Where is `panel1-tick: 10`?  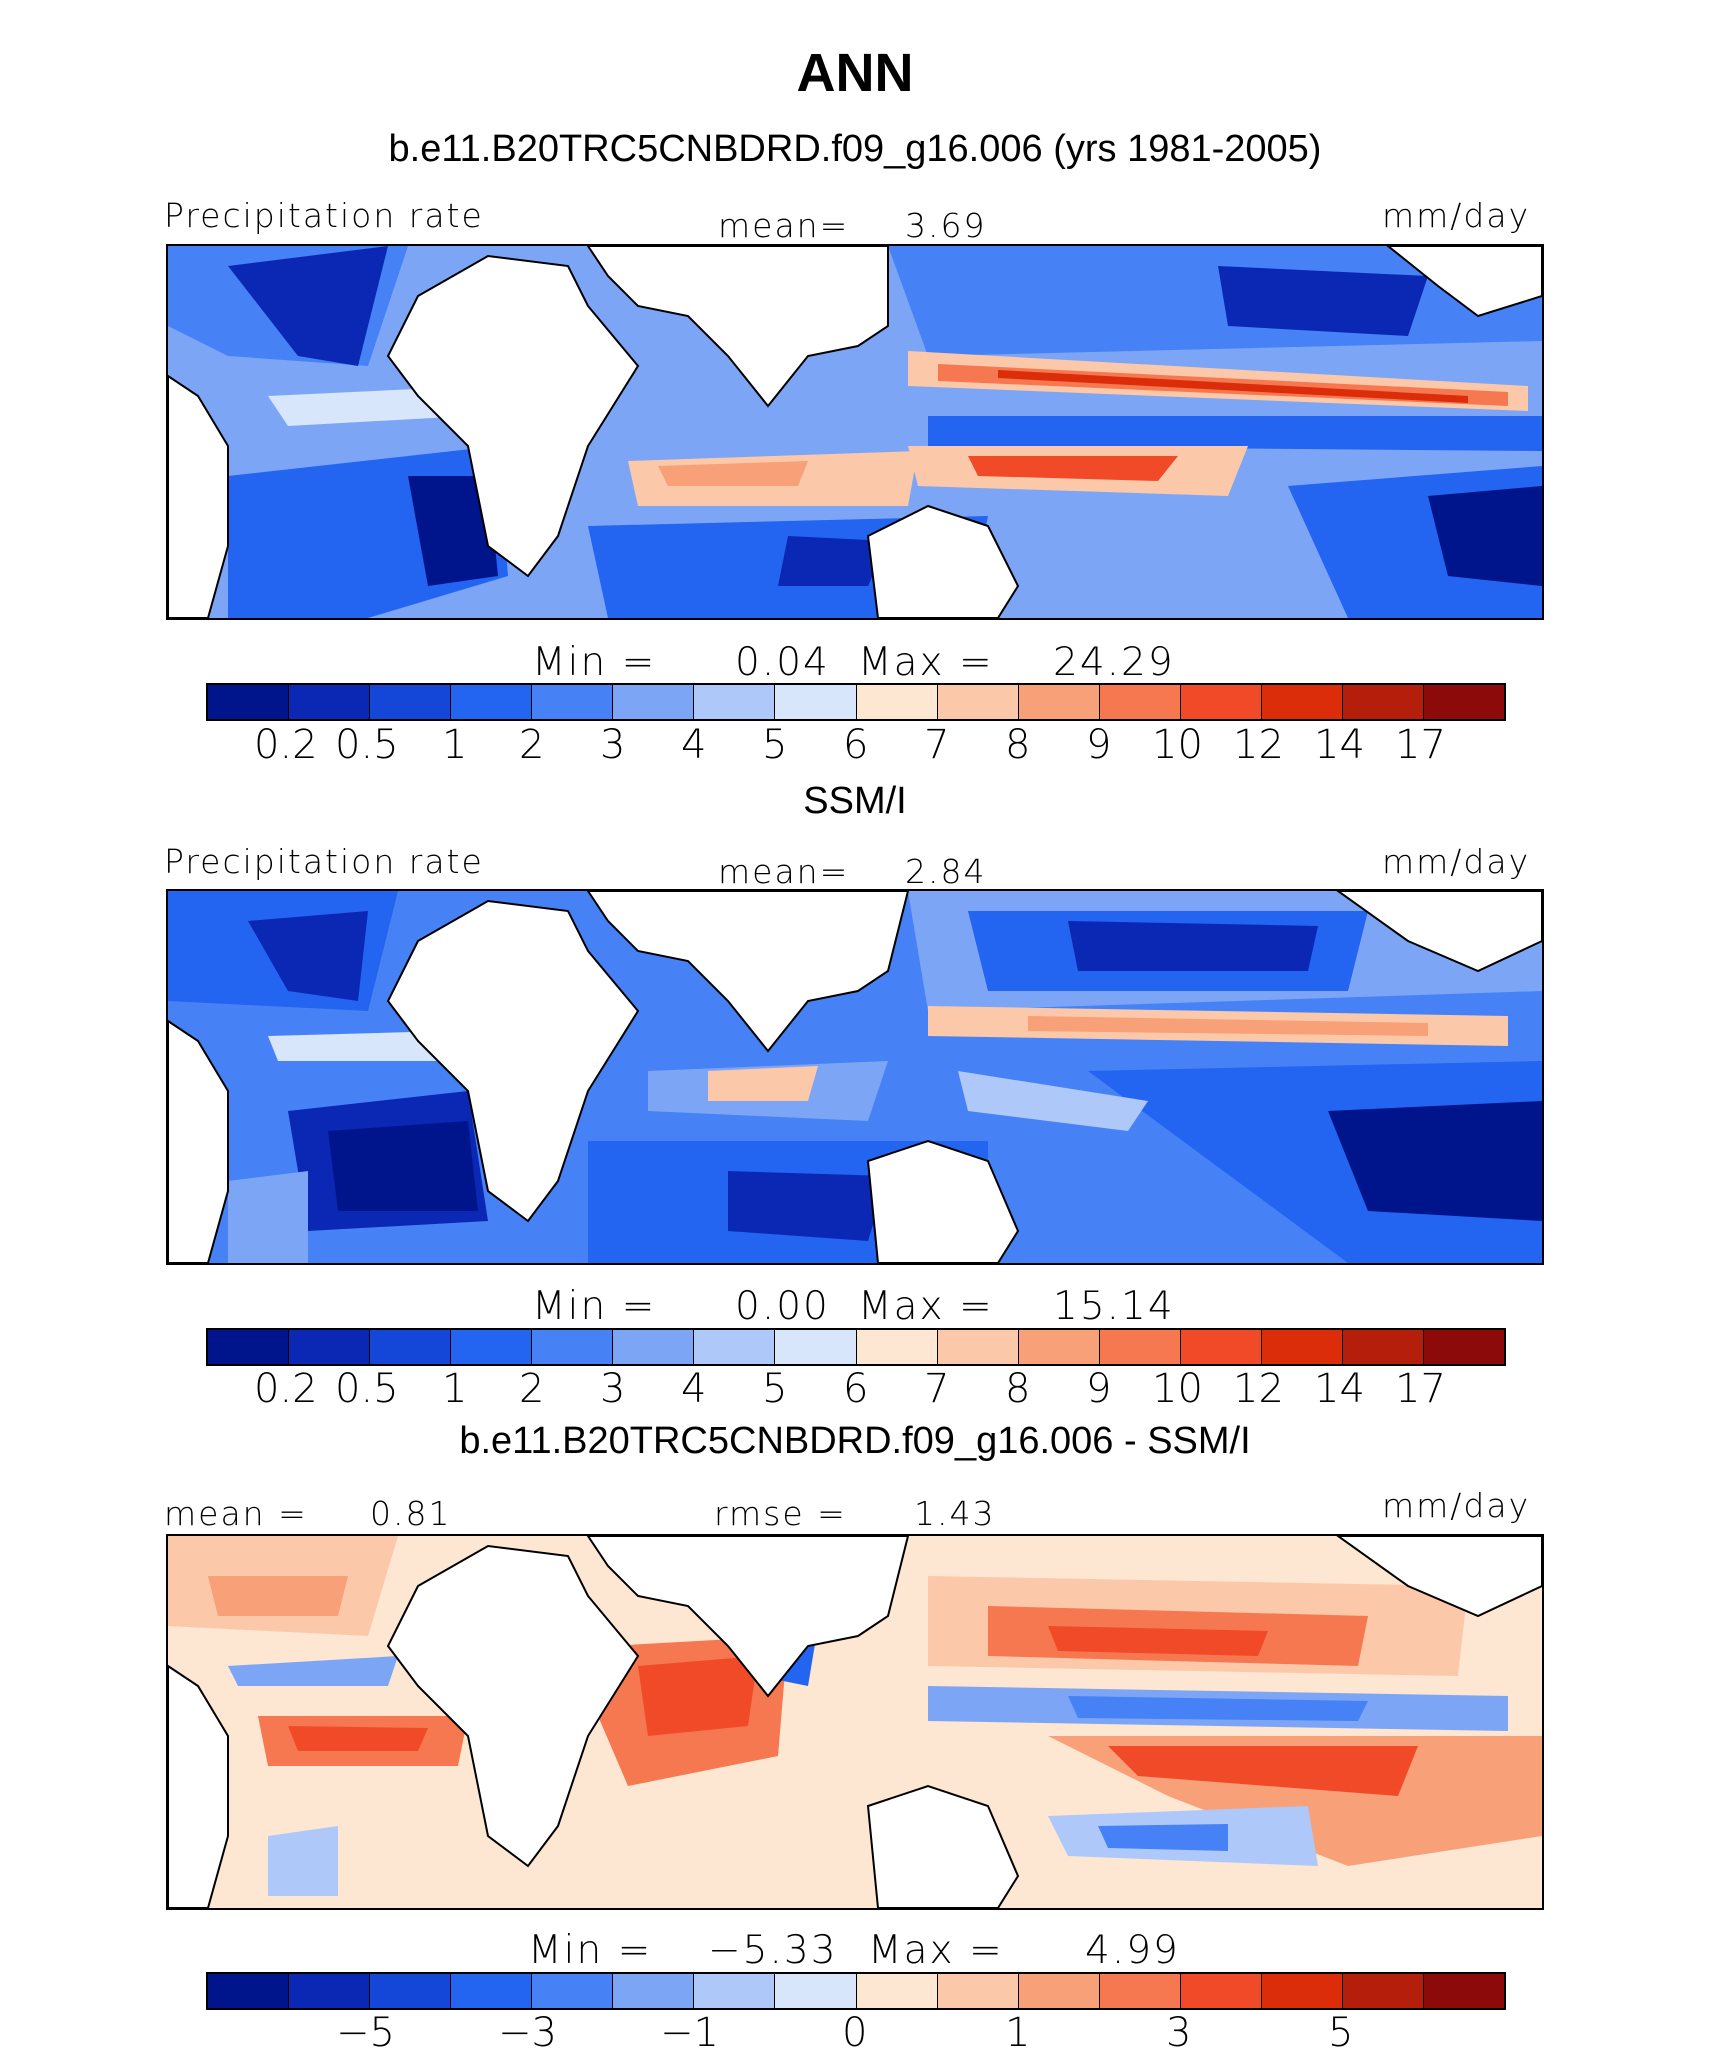 panel1-tick: 10 is located at coordinates (1177, 745).